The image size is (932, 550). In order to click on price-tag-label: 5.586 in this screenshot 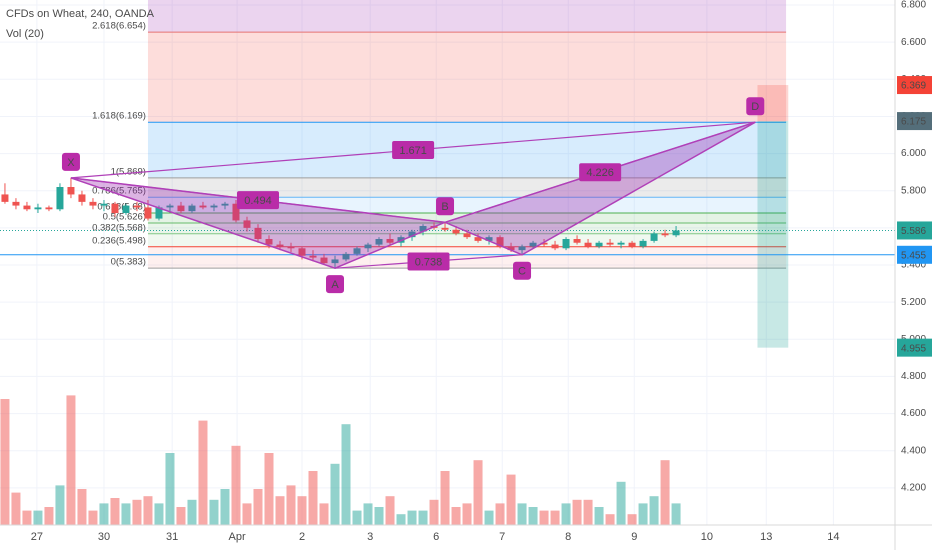, I will do `click(913, 231)`.